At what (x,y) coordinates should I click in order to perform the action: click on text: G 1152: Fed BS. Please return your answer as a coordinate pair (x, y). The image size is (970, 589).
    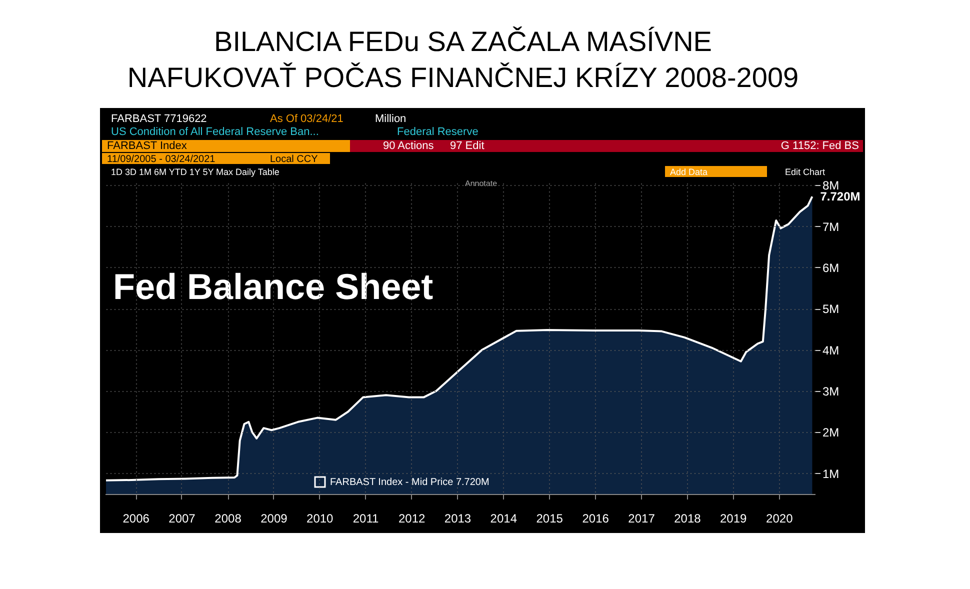
    Looking at the image, I should click on (819, 146).